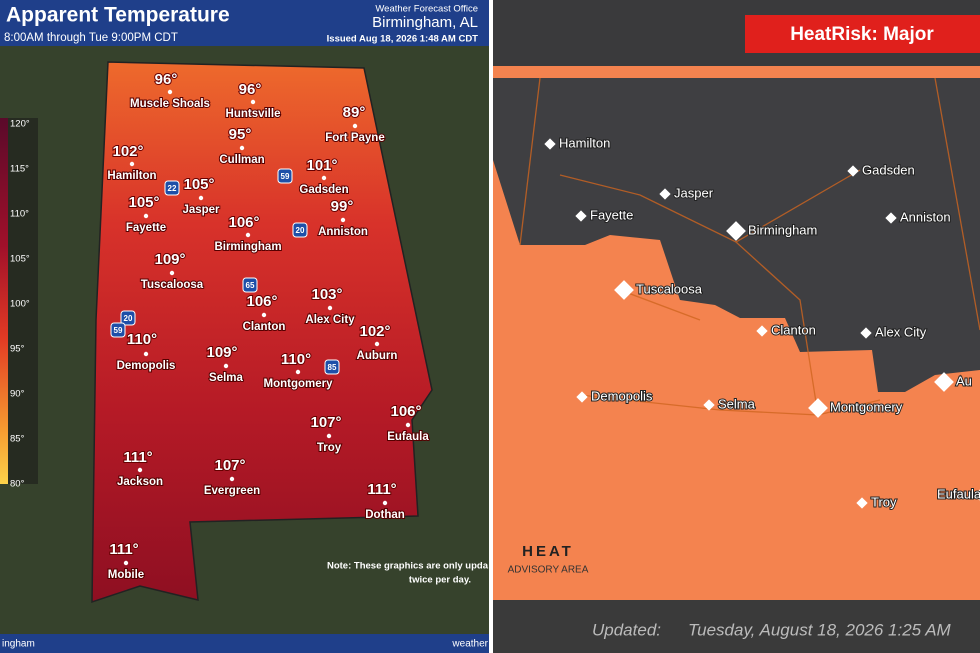 The height and width of the screenshot is (653, 980). I want to click on city-temp: 95°, so click(240, 134).